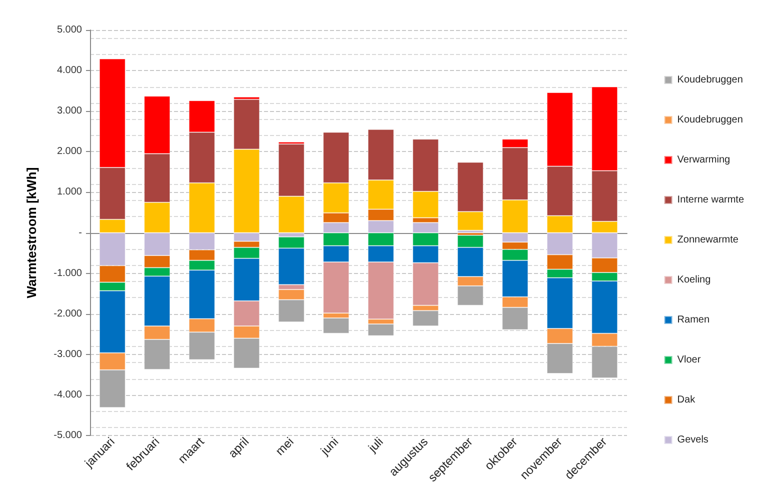  What do you see at coordinates (686, 400) in the screenshot?
I see `legend-label: Dak` at bounding box center [686, 400].